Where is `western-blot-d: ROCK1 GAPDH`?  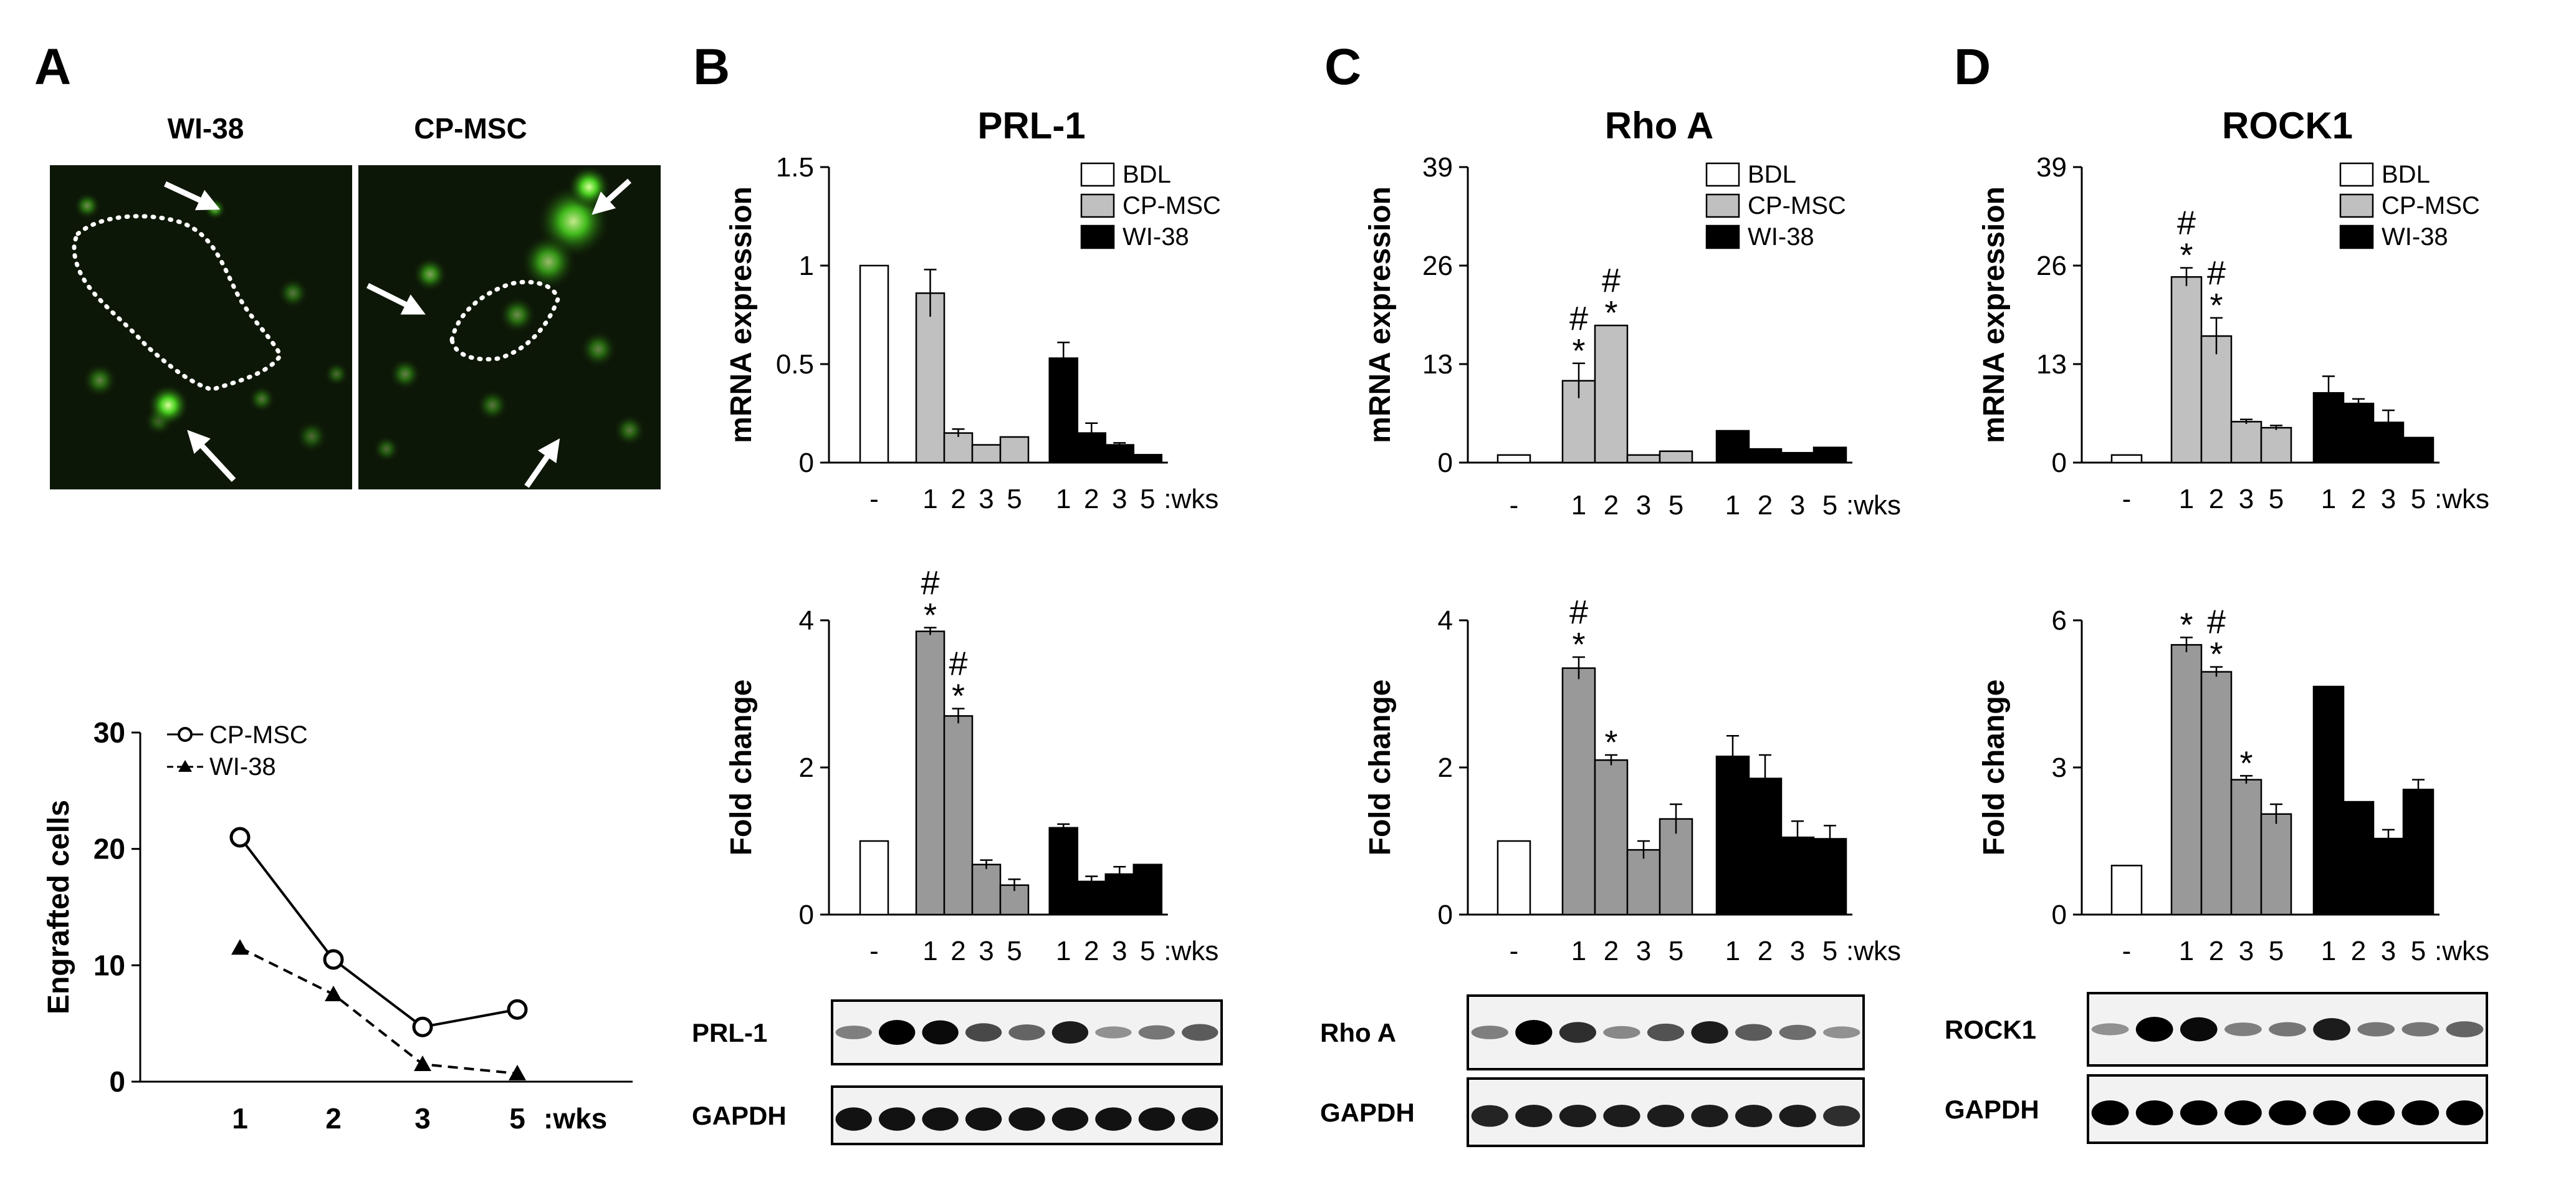 western-blot-d: ROCK1 GAPDH is located at coordinates (2216, 1068).